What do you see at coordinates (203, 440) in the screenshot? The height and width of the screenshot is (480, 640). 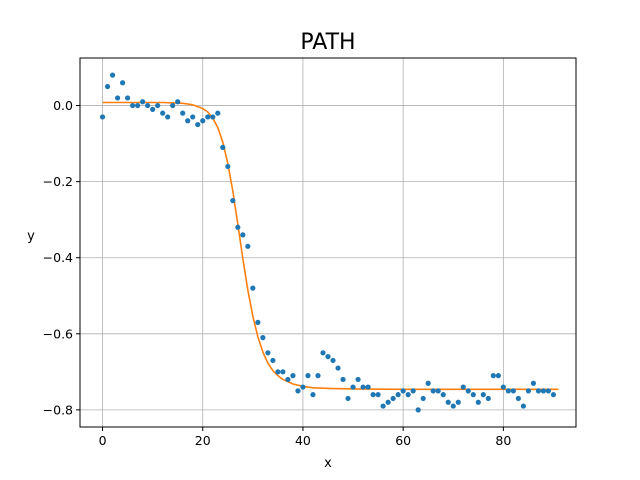 I see `x-tick-label: 20` at bounding box center [203, 440].